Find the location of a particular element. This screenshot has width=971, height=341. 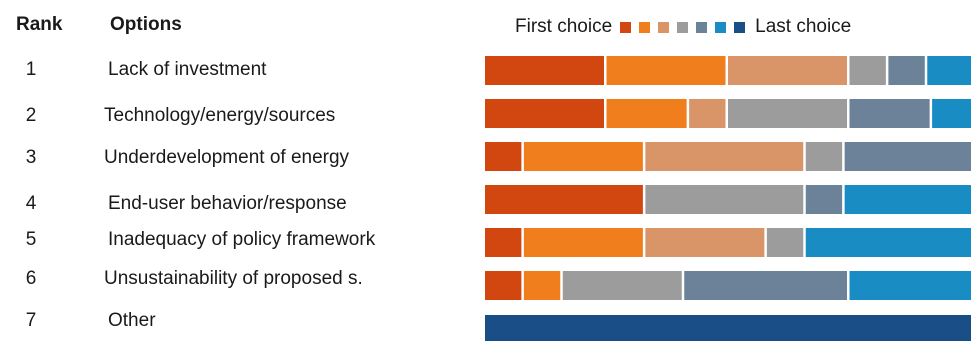

option-label: Underdevelopment of energy is located at coordinates (227, 157).